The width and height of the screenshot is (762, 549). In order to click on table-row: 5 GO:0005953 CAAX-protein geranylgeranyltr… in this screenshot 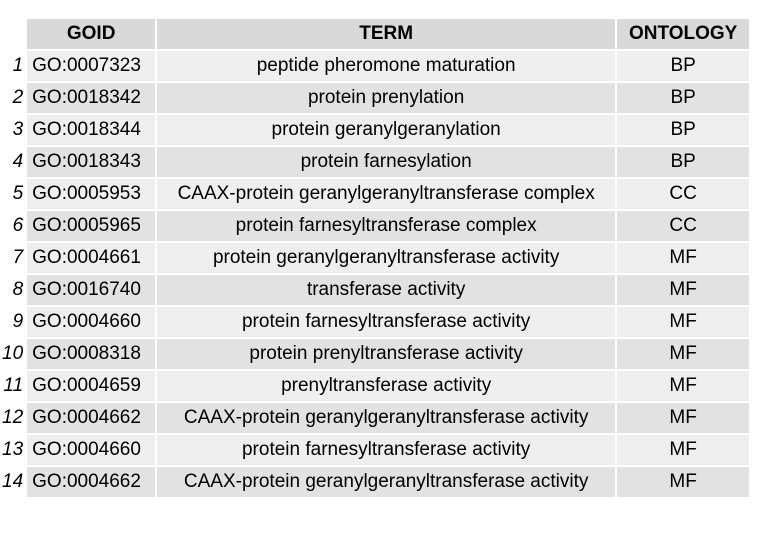, I will do `click(376, 194)`.